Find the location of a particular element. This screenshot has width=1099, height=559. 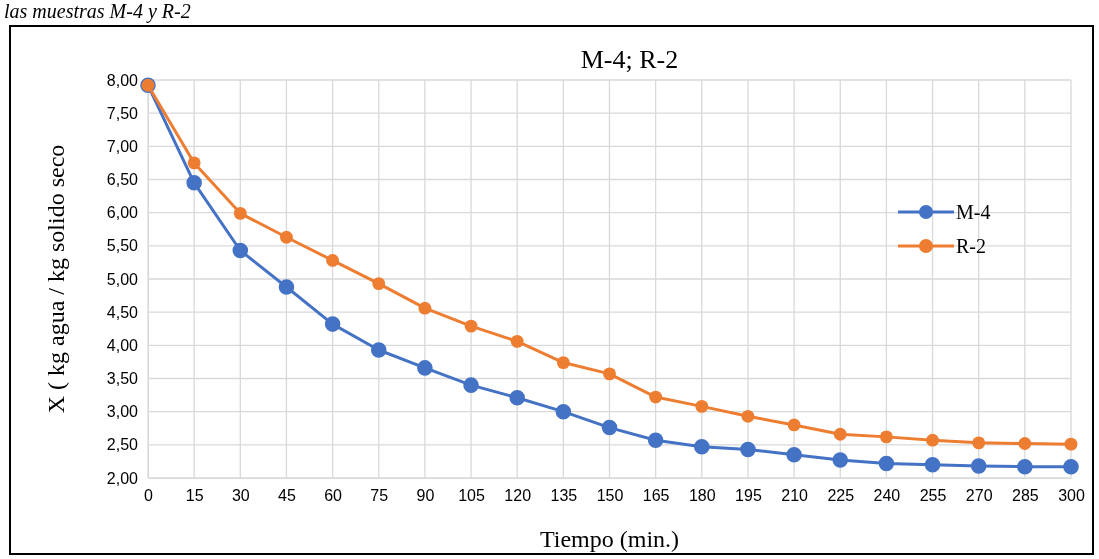

x-tick-label: 225 is located at coordinates (841, 496).